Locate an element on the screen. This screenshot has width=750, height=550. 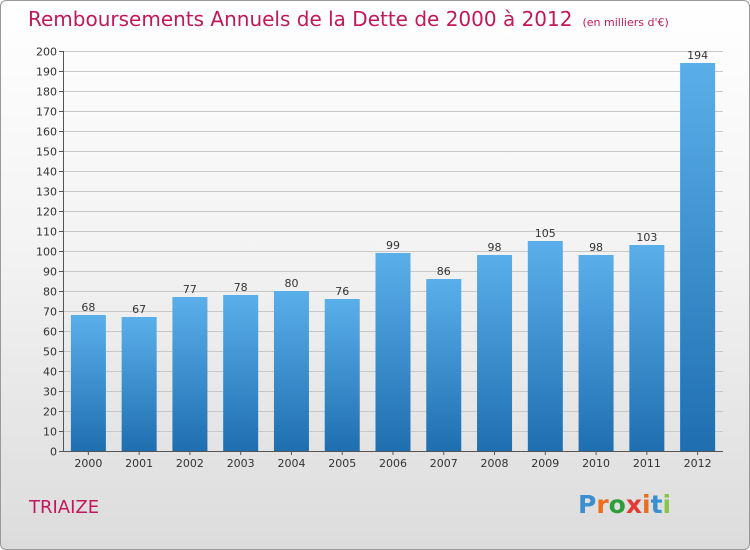
x-tick-label: 2010 is located at coordinates (596, 463).